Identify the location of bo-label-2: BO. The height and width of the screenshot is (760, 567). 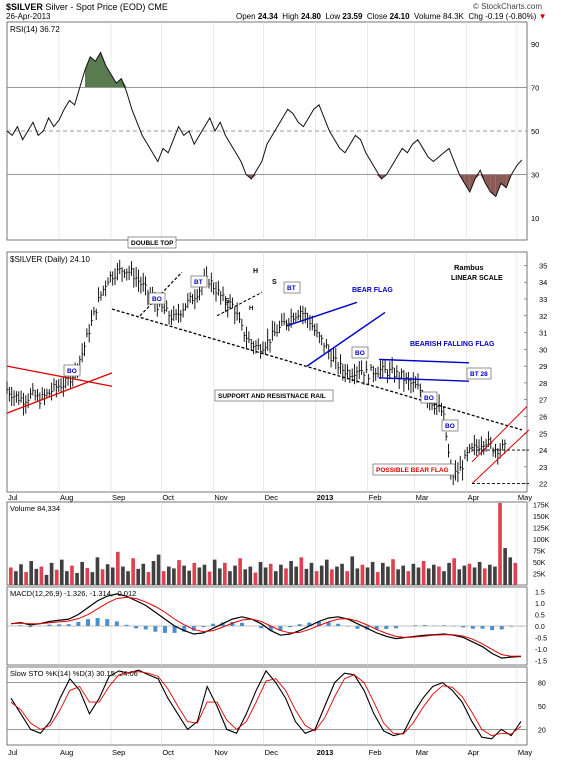
(360, 353).